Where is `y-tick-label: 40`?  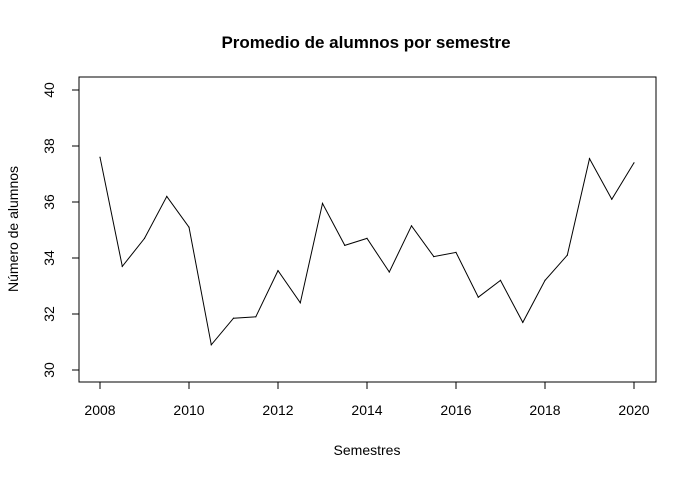
y-tick-label: 40 is located at coordinates (49, 90).